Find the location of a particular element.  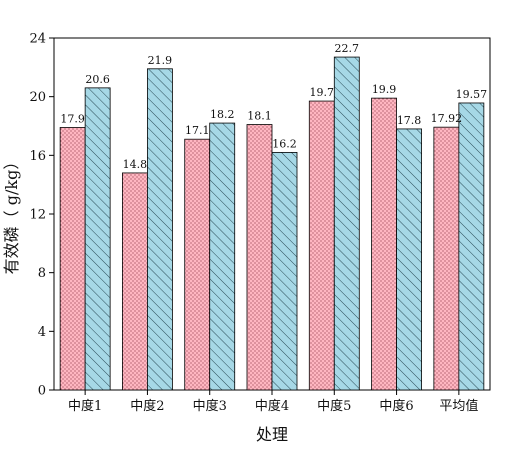

data-label: 18.2 is located at coordinates (222, 114).